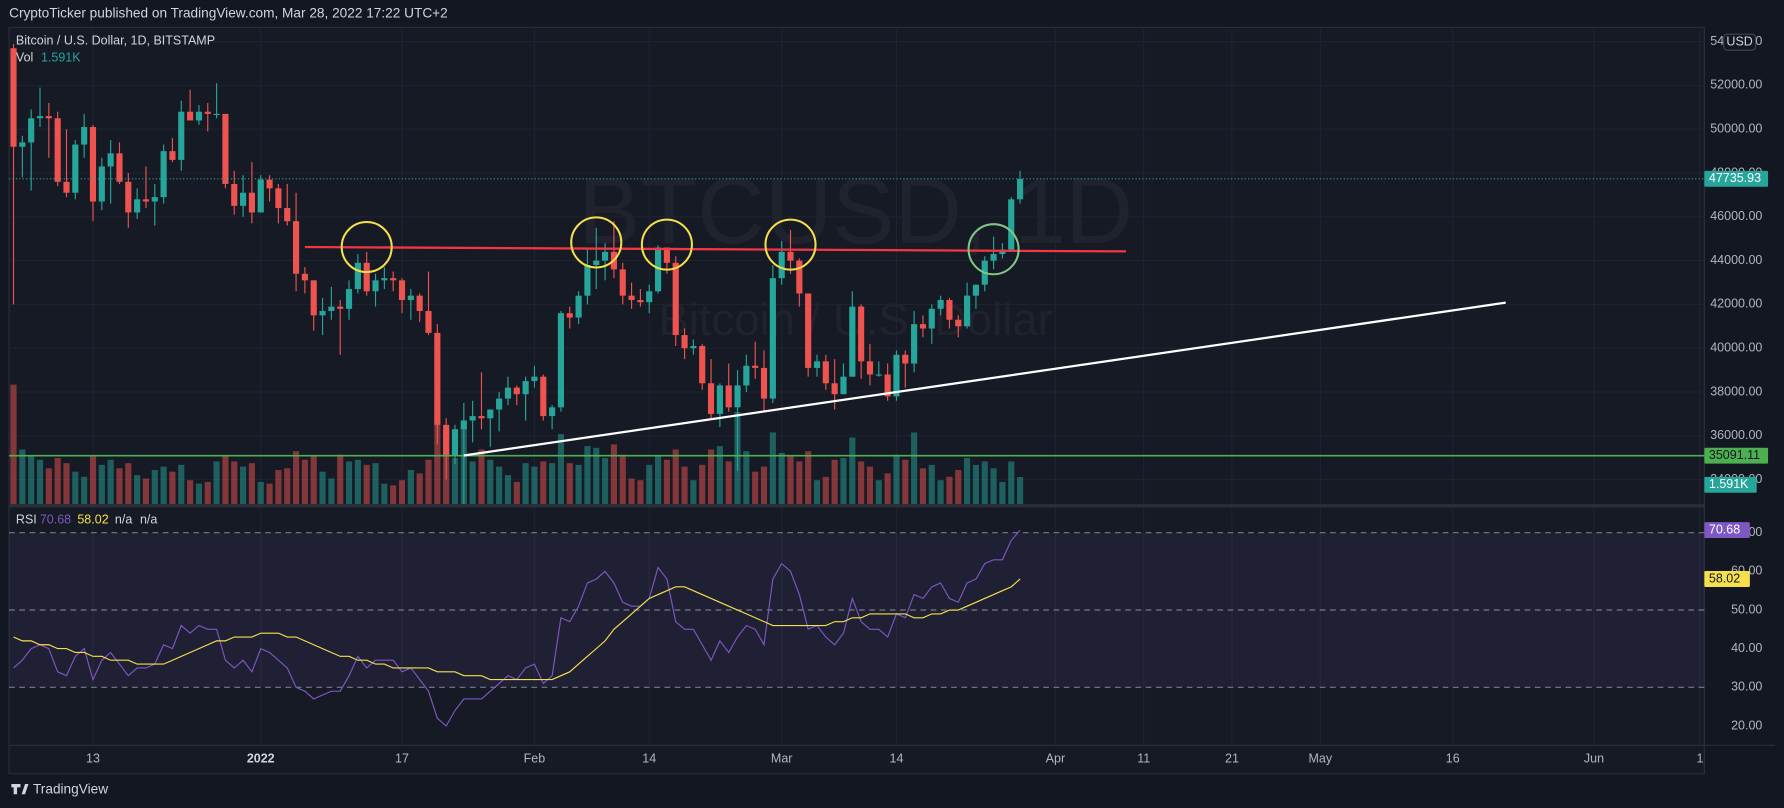  What do you see at coordinates (984, 379) in the screenshot?
I see `trend-line` at bounding box center [984, 379].